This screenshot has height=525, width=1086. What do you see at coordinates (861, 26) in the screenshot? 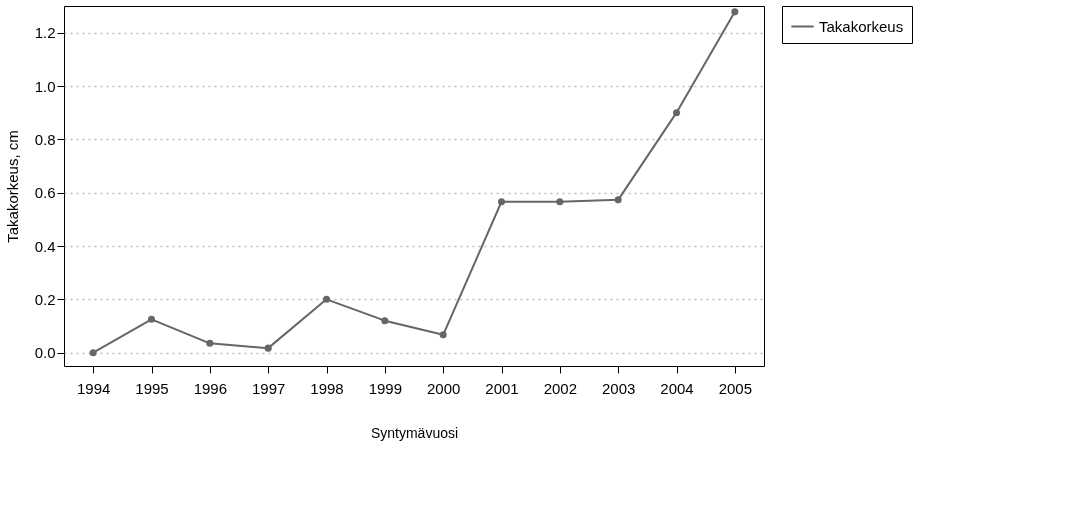
I see `legend-label: Takakorkeus` at bounding box center [861, 26].